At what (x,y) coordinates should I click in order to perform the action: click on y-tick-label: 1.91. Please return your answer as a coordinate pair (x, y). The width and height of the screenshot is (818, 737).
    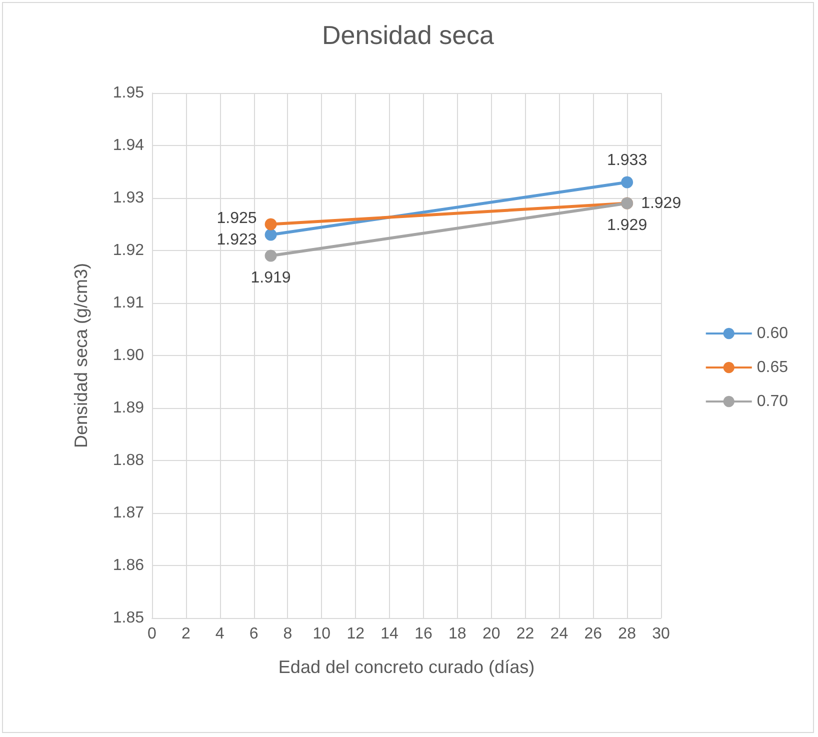
    Looking at the image, I should click on (128, 303).